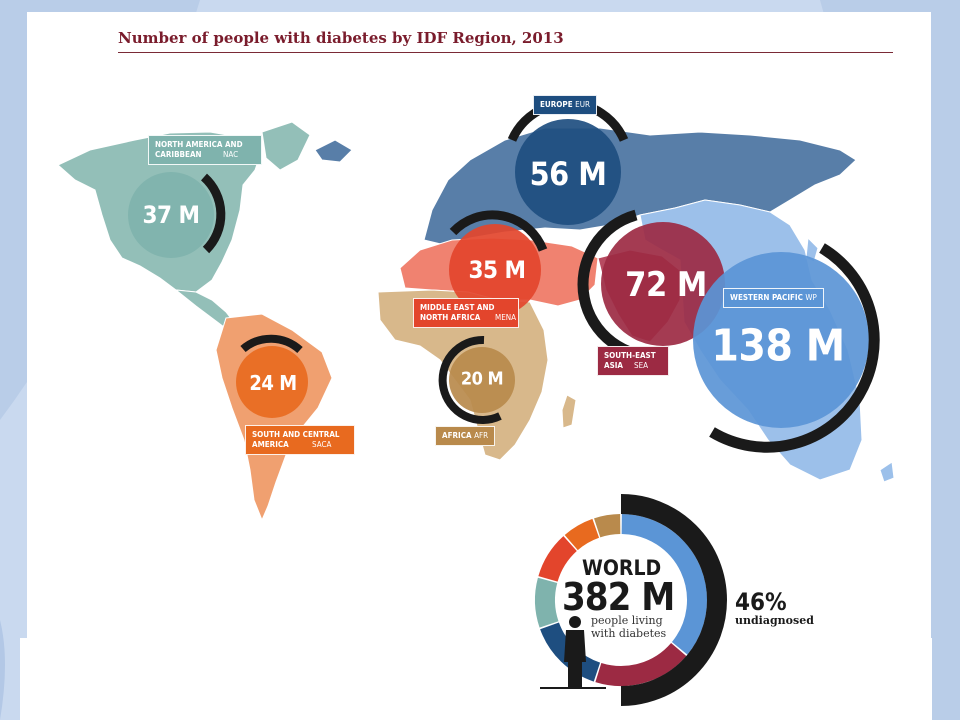 The image size is (960, 720). I want to click on label-saca: SOUTH AND CENTRAL AMERICA SACA, so click(300, 440).